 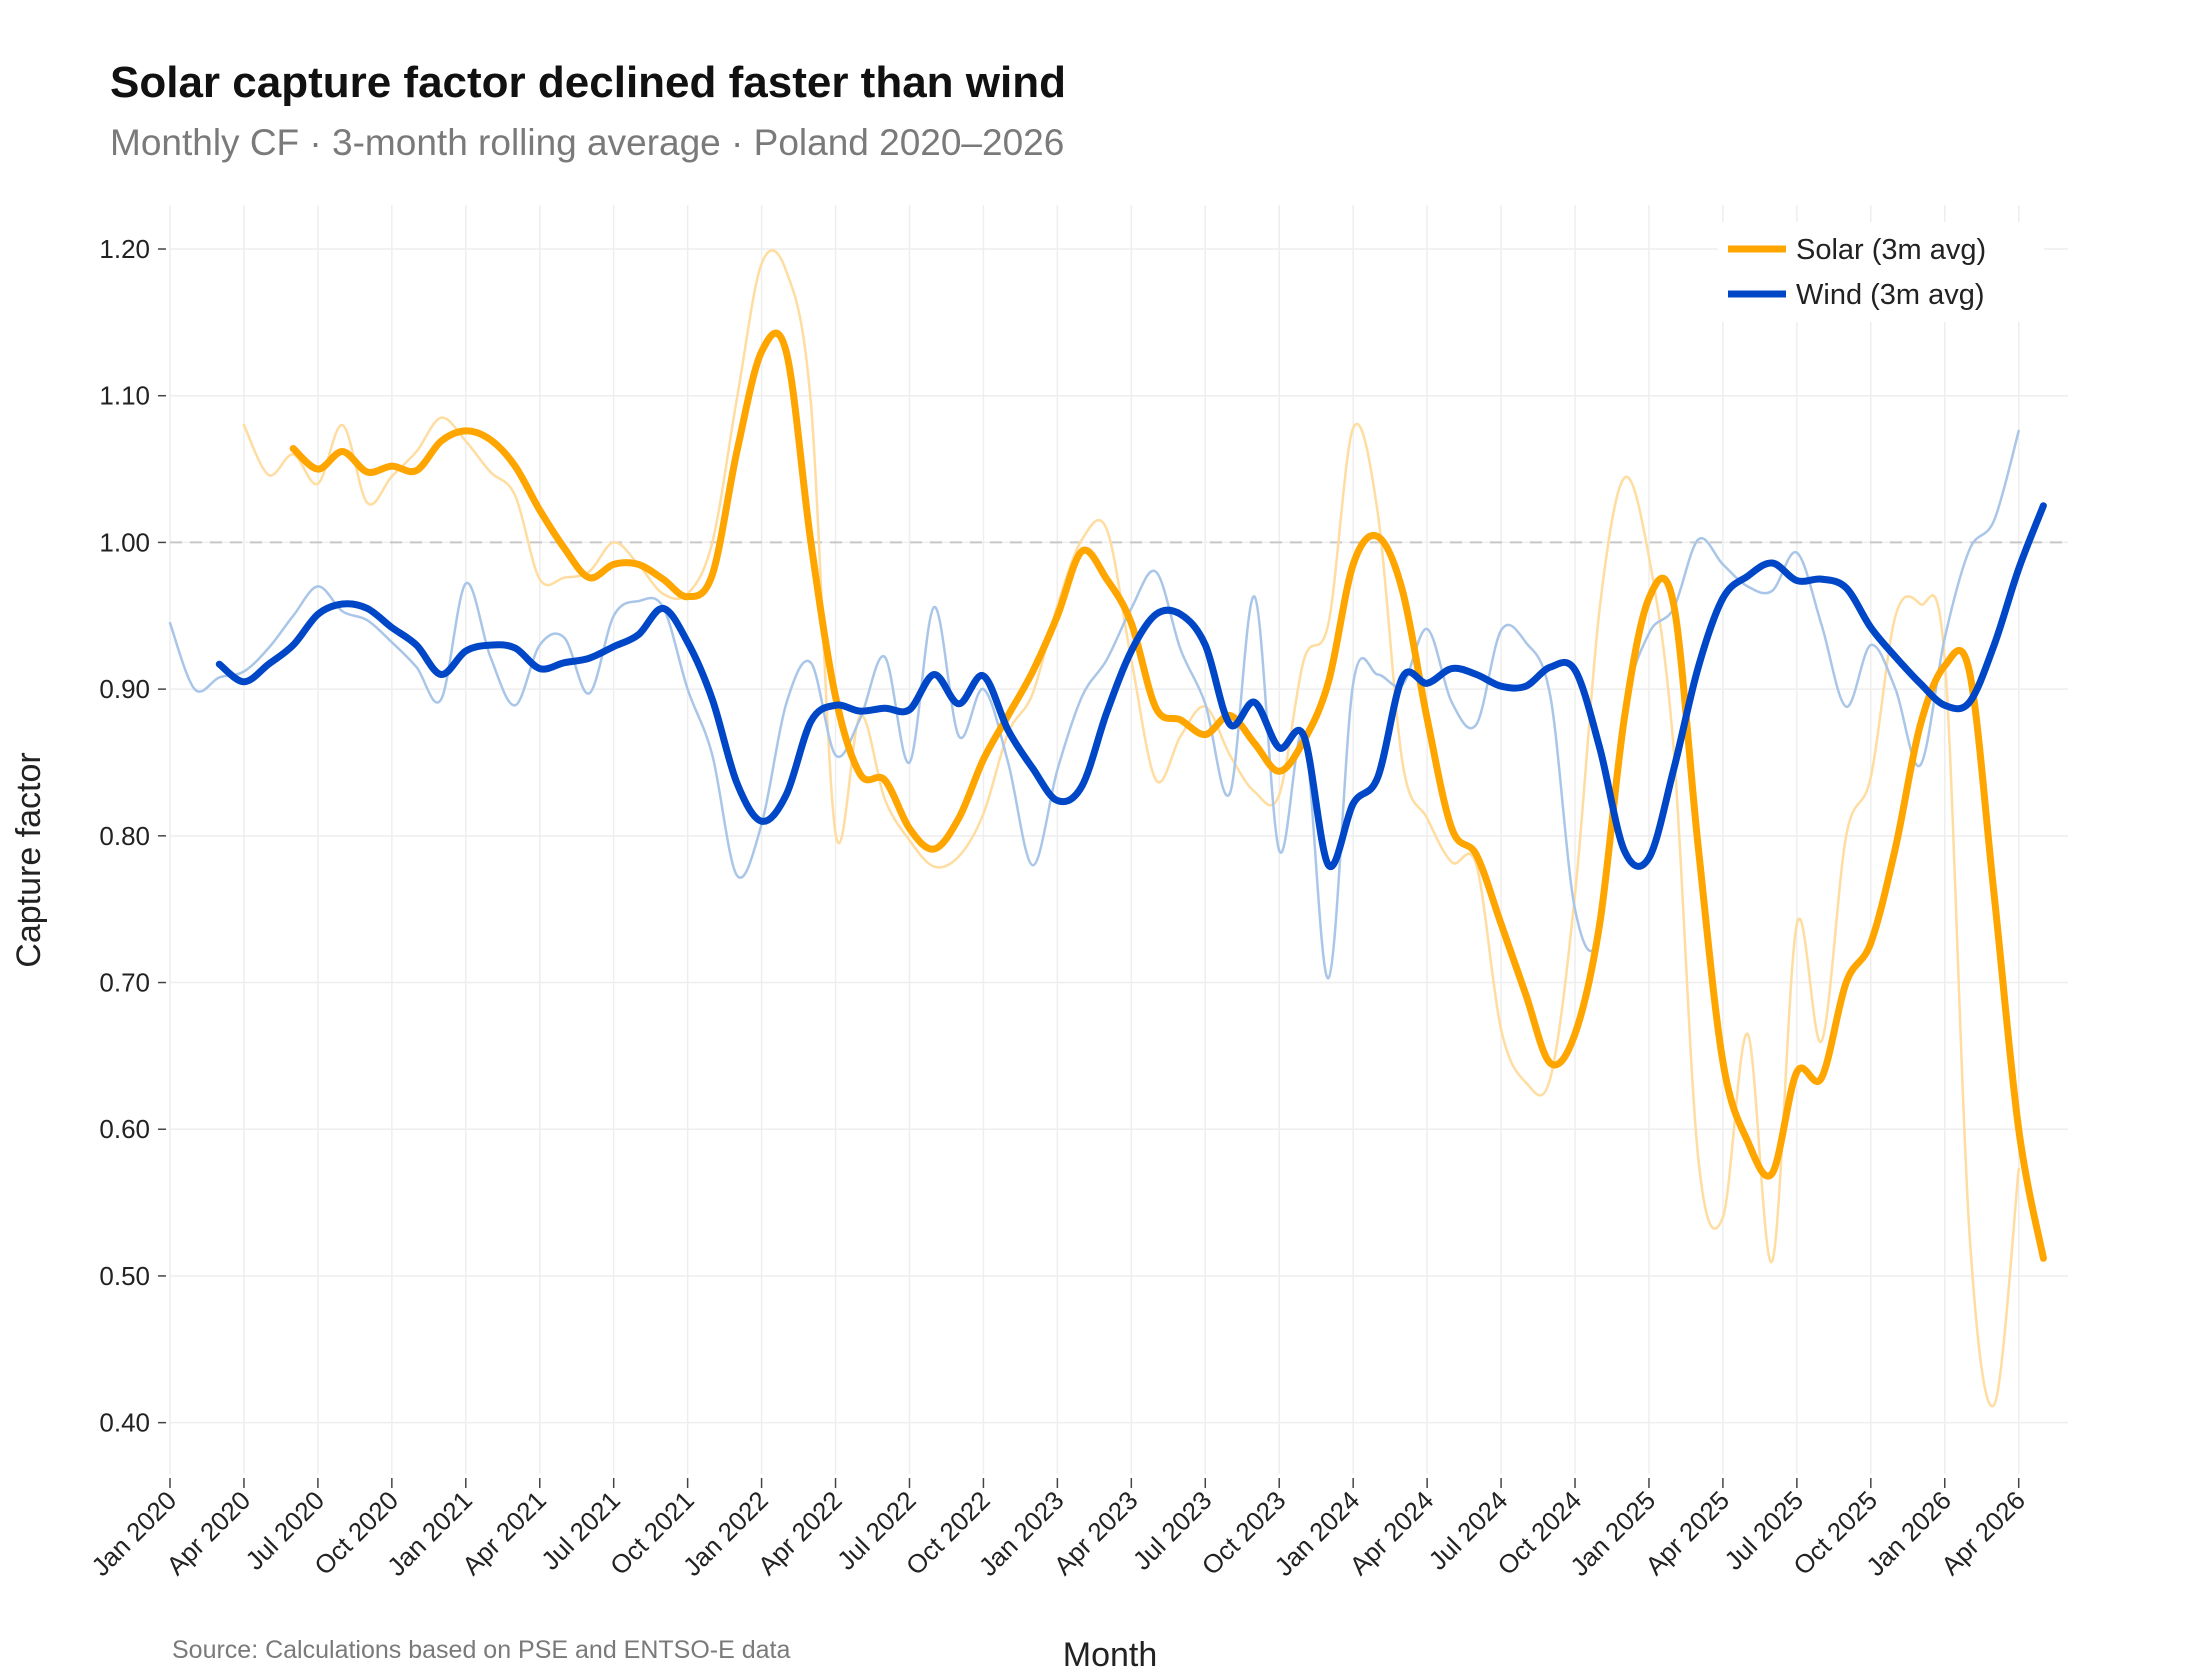 What do you see at coordinates (124, 689) in the screenshot?
I see `y-tick-label: 0.90` at bounding box center [124, 689].